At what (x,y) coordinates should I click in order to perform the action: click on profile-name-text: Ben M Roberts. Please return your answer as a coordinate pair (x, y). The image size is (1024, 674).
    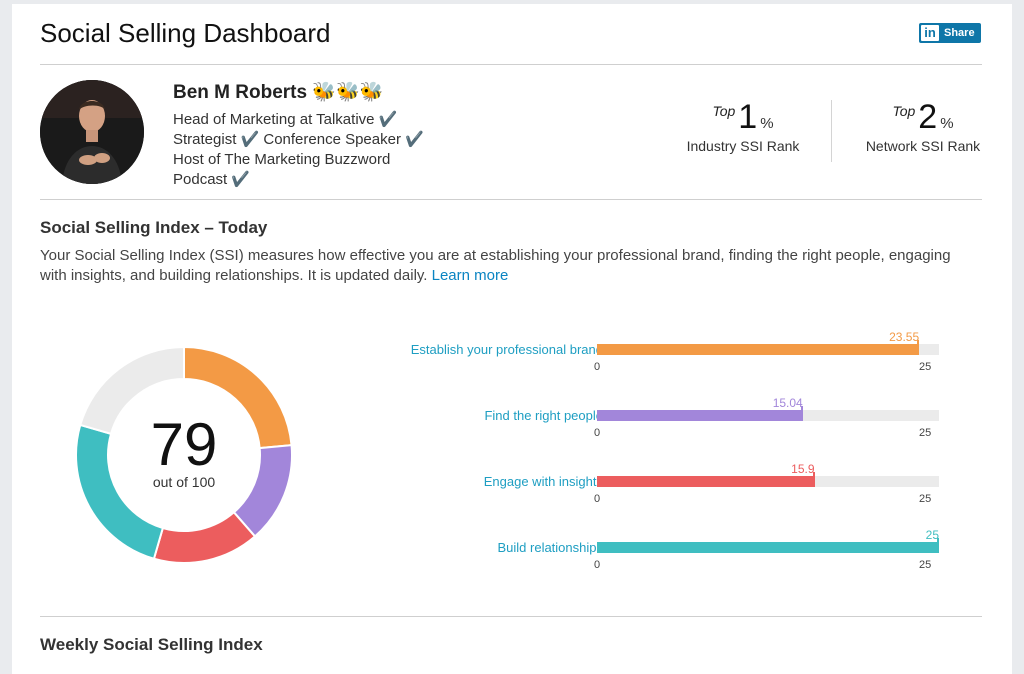
    Looking at the image, I should click on (240, 92).